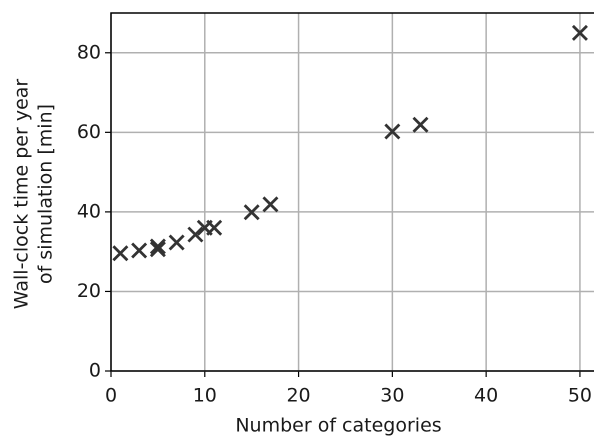 Image resolution: width=595 pixels, height=437 pixels. Describe the element at coordinates (580, 396) in the screenshot. I see `x-tick-label: 50` at that location.